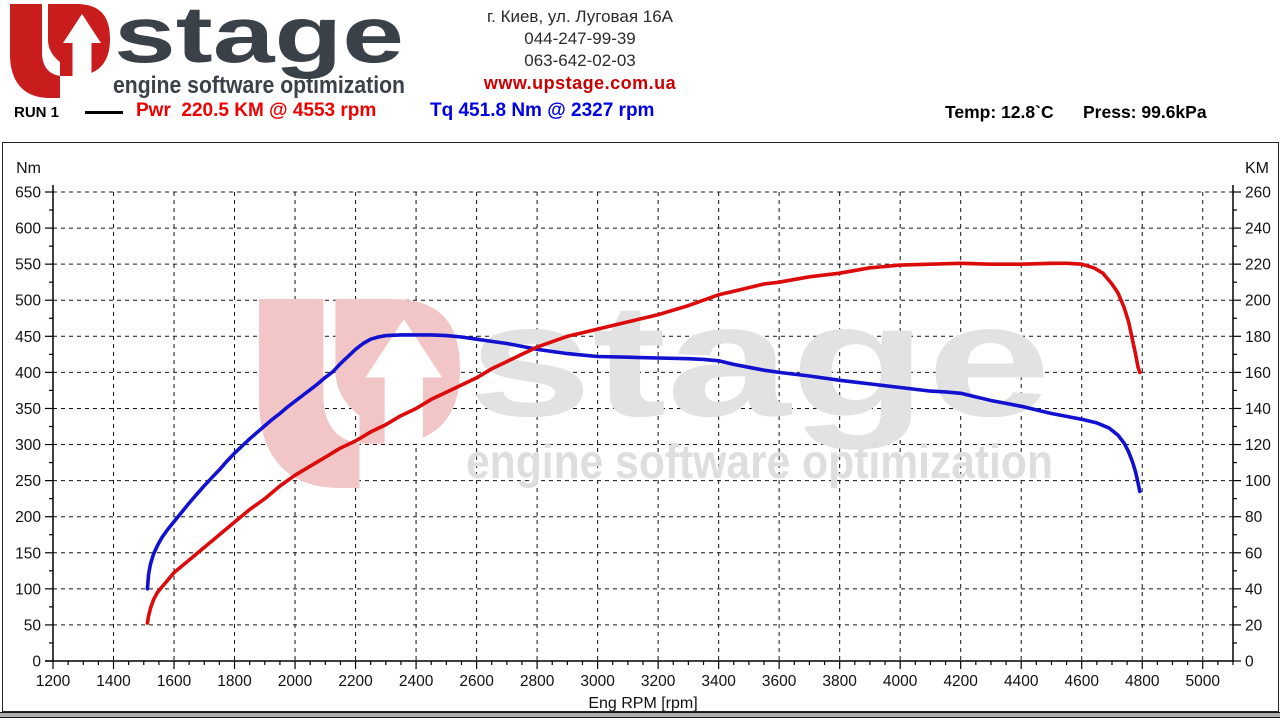 This screenshot has width=1280, height=720. I want to click on run-legend-line, so click(104, 112).